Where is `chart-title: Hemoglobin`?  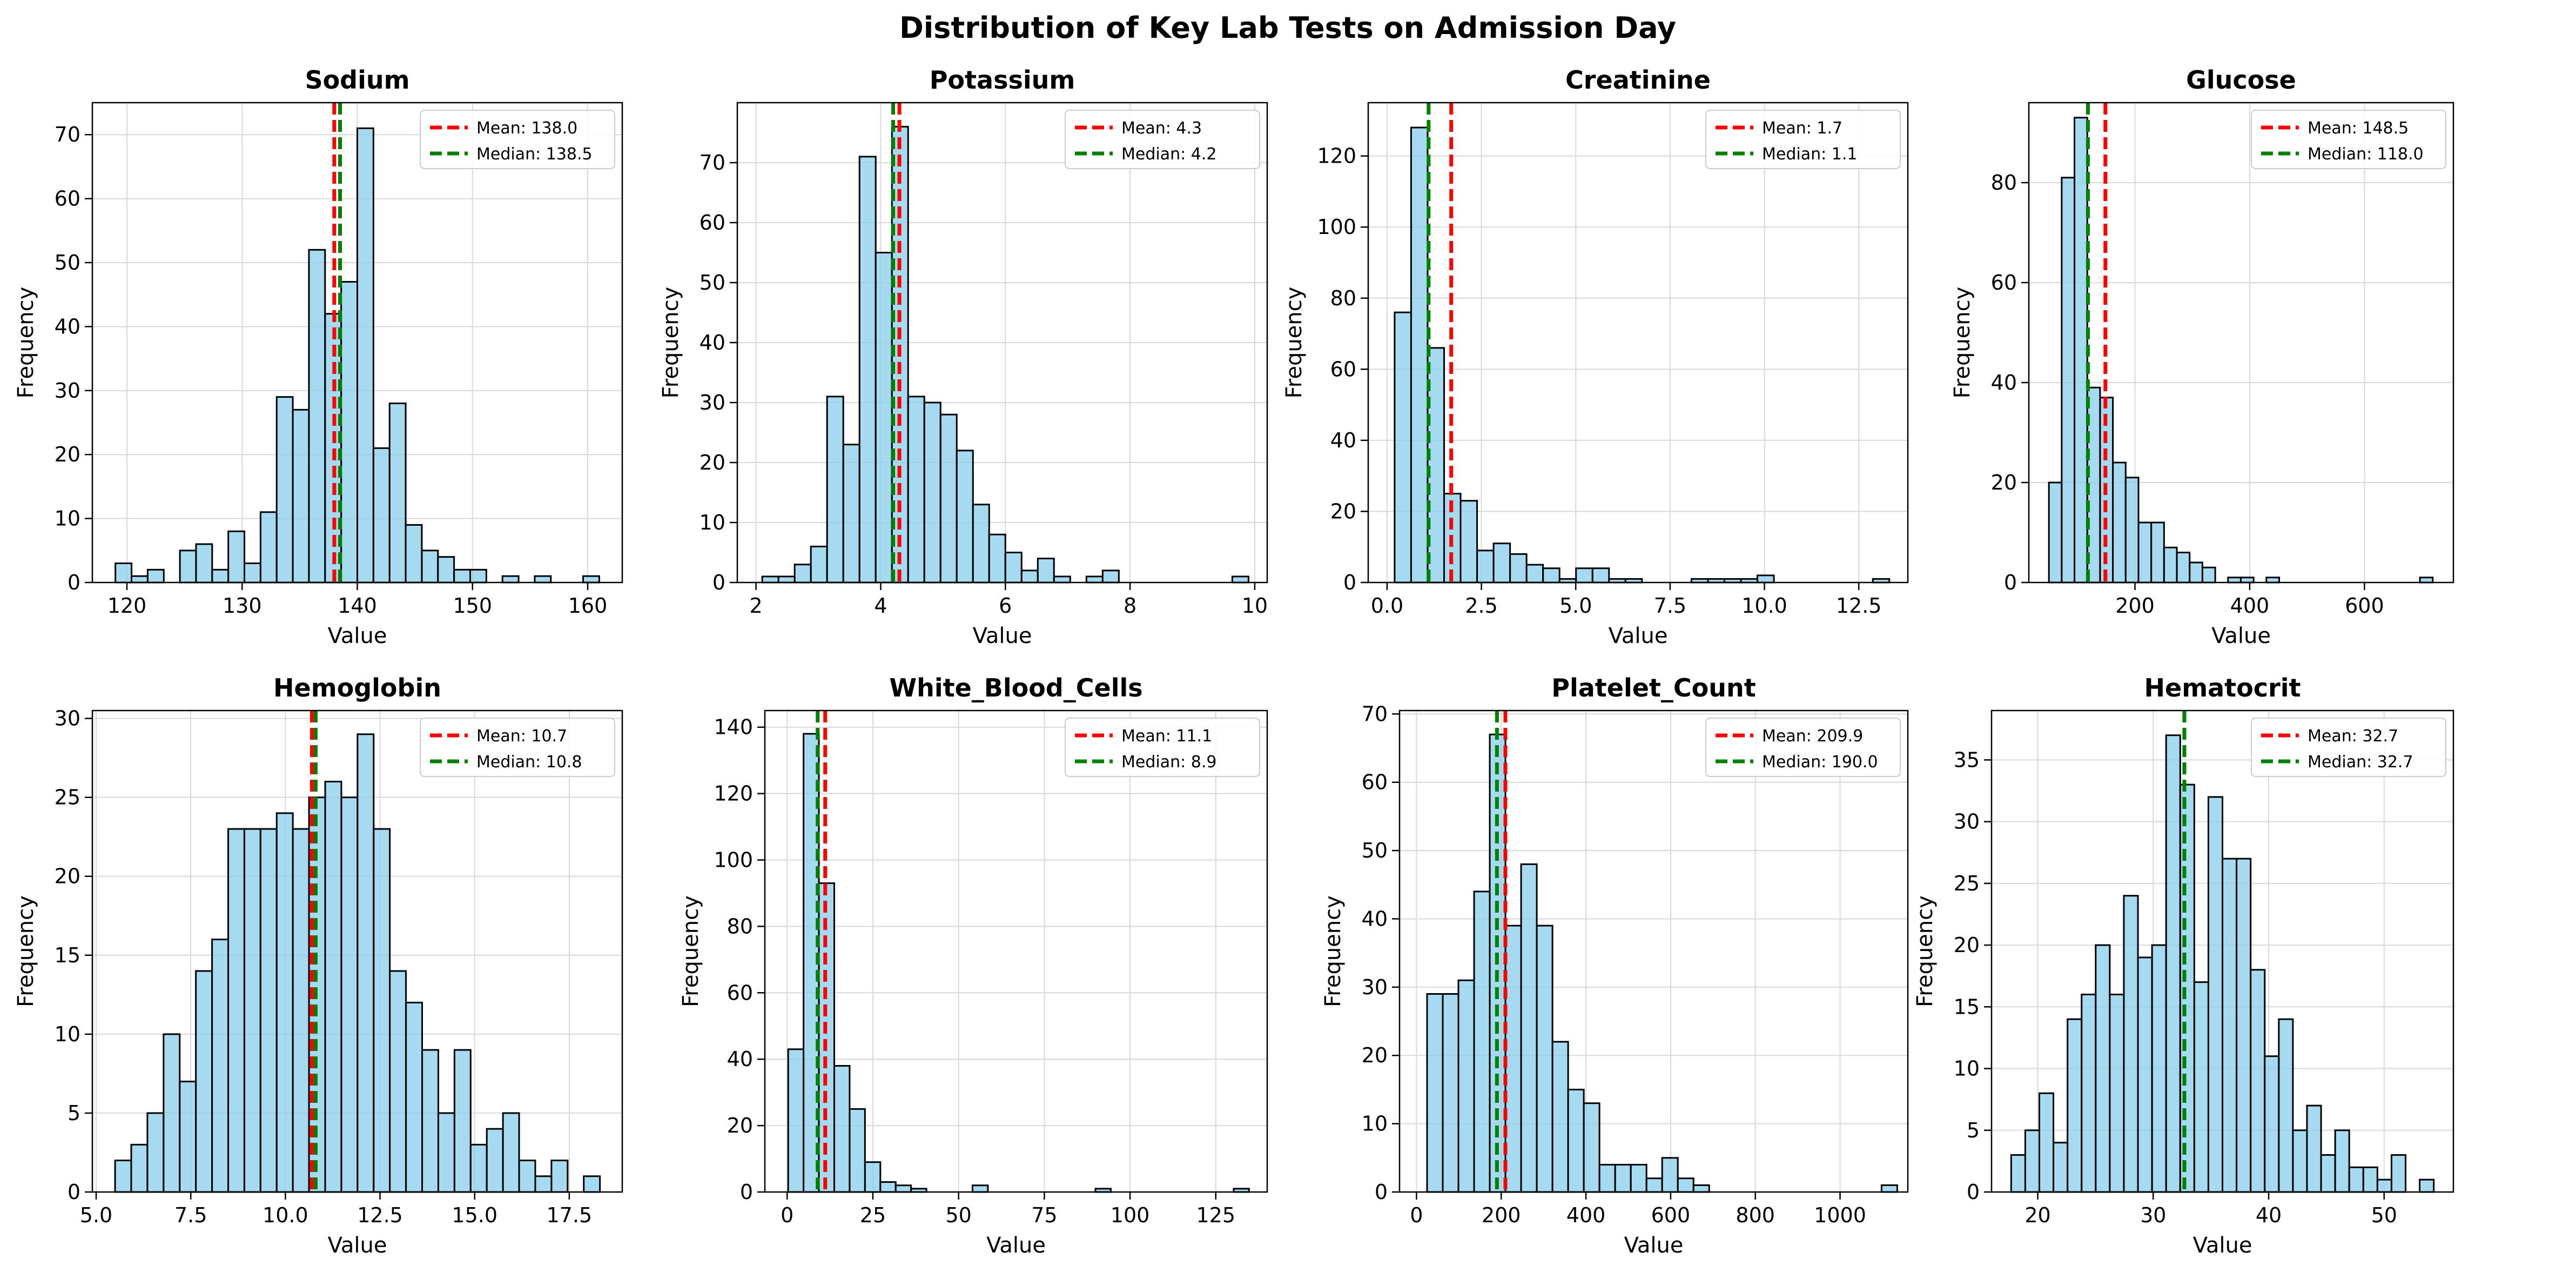 chart-title: Hemoglobin is located at coordinates (357, 688).